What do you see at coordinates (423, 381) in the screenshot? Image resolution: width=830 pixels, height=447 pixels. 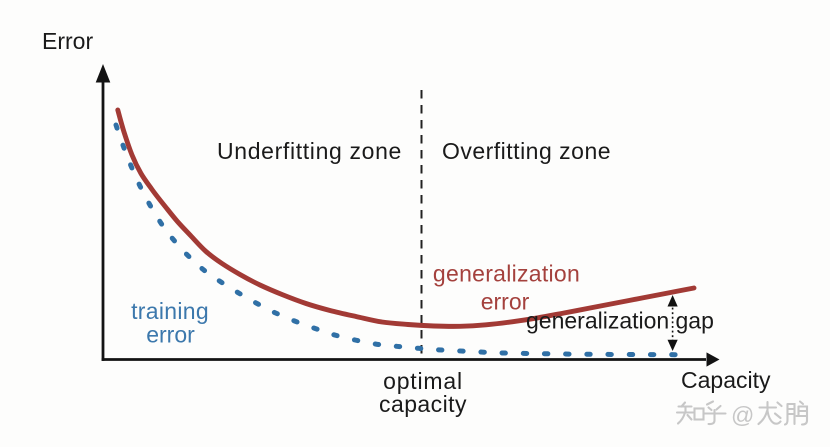 I see `svg-text: optimal` at bounding box center [423, 381].